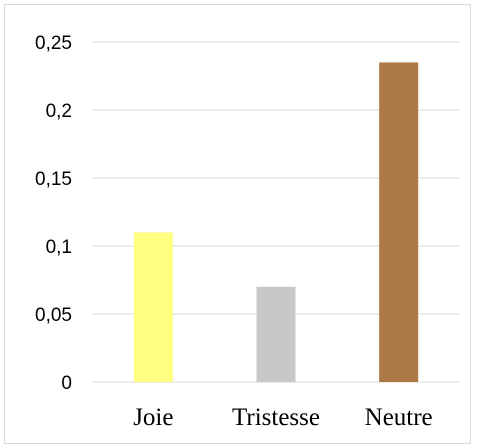  What do you see at coordinates (53, 179) in the screenshot?
I see `y-tick-label: 0,15` at bounding box center [53, 179].